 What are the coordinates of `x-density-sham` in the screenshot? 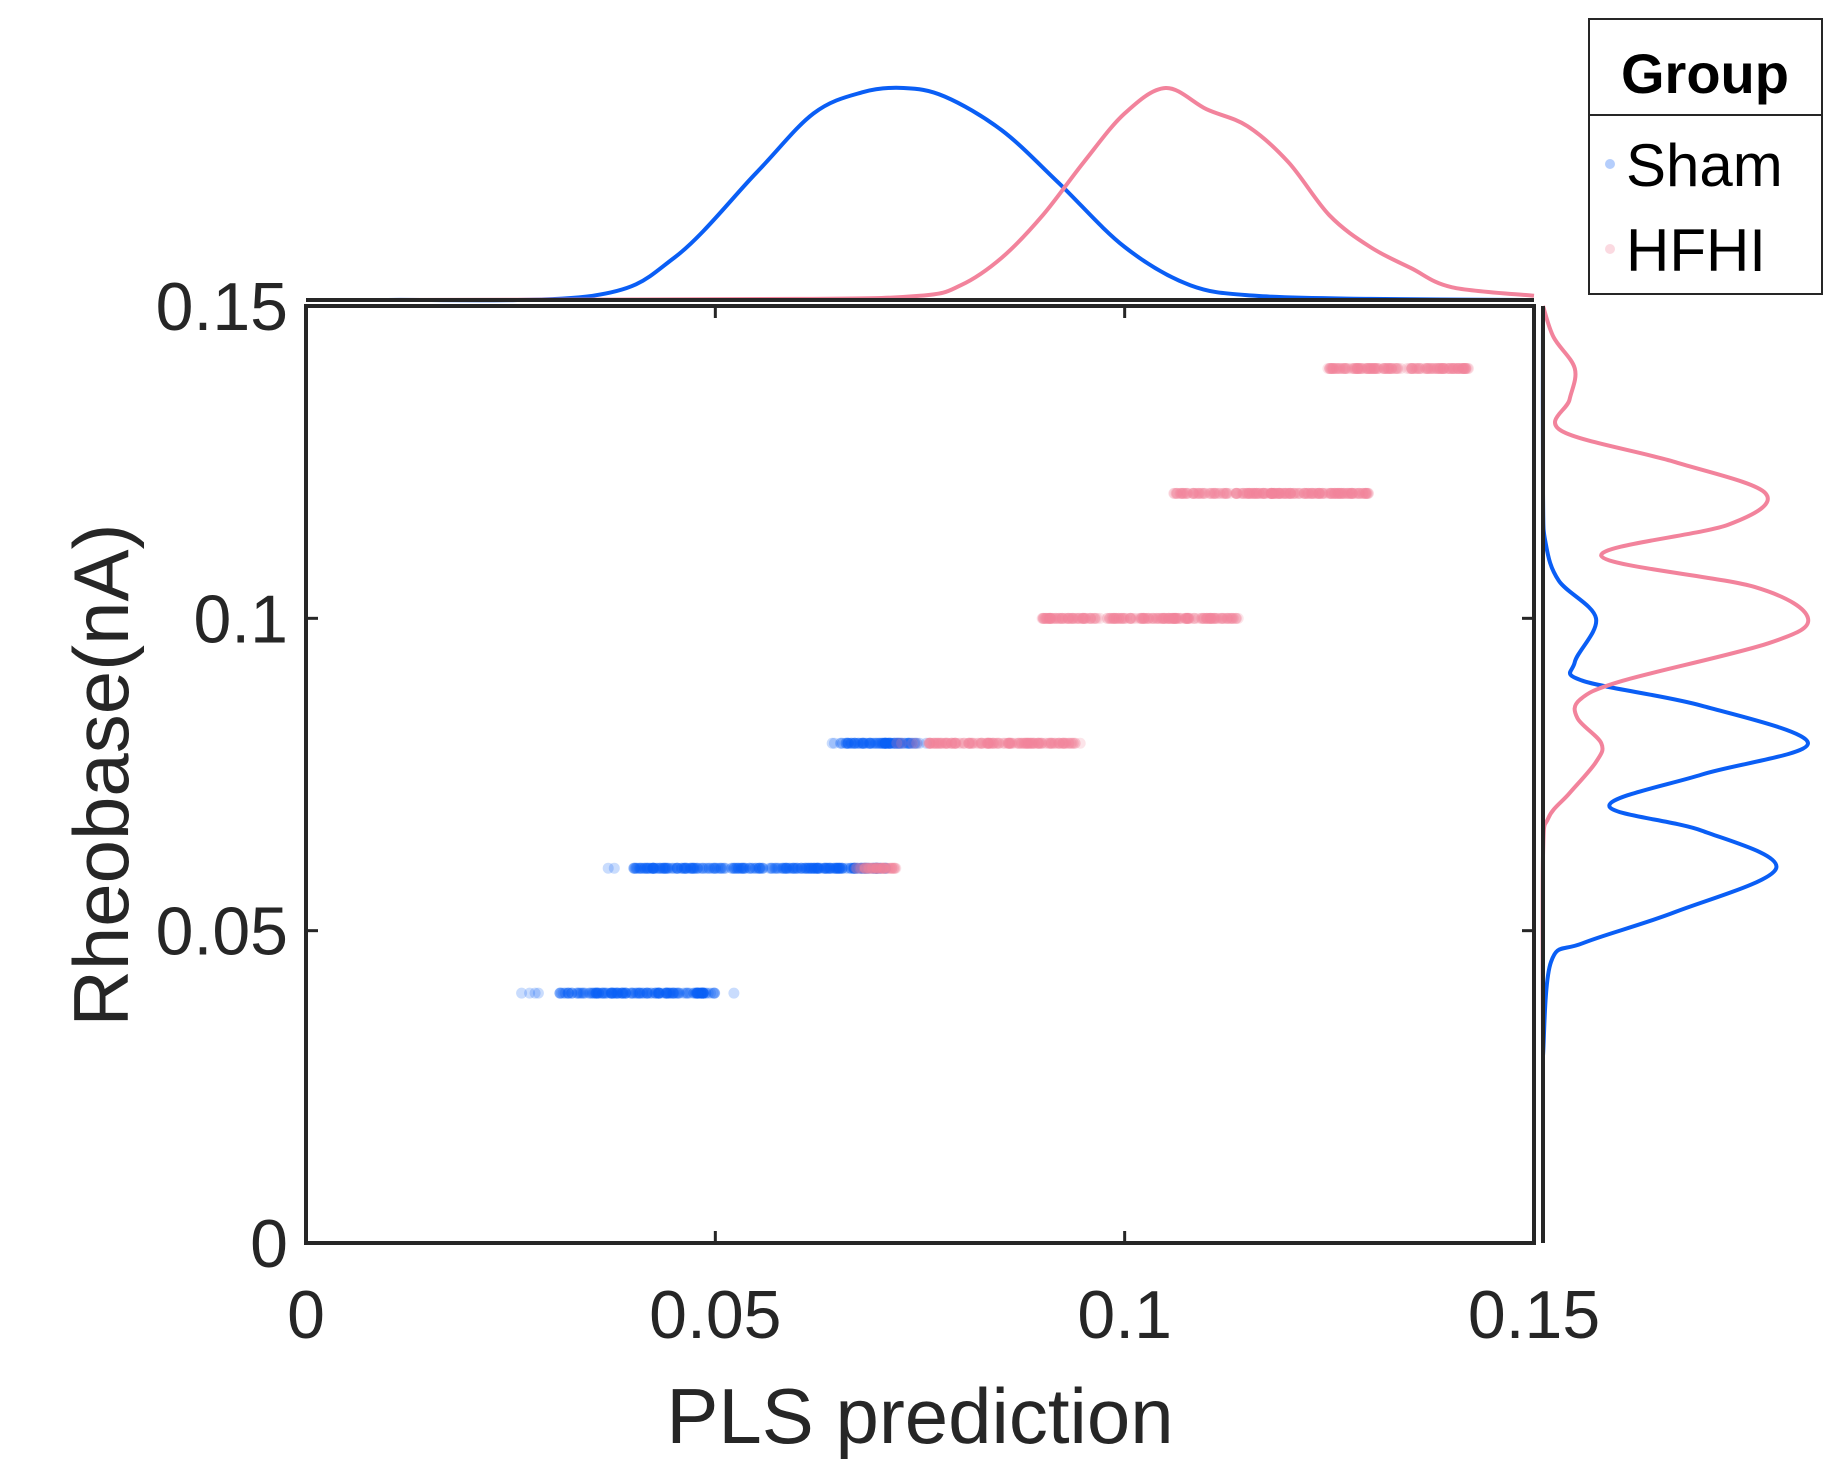 It's located at (961, 194).